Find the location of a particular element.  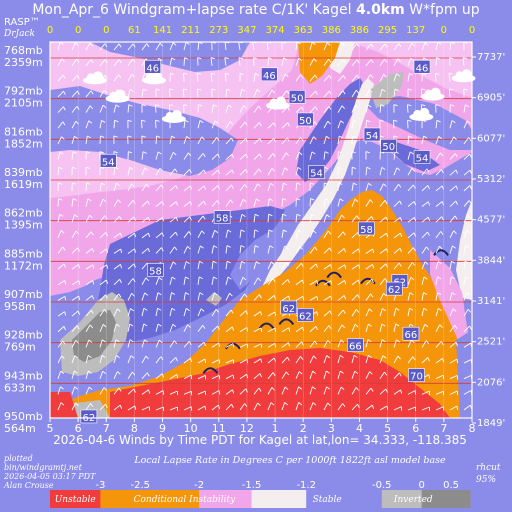

wstar-markers is located at coordinates (325, 311).